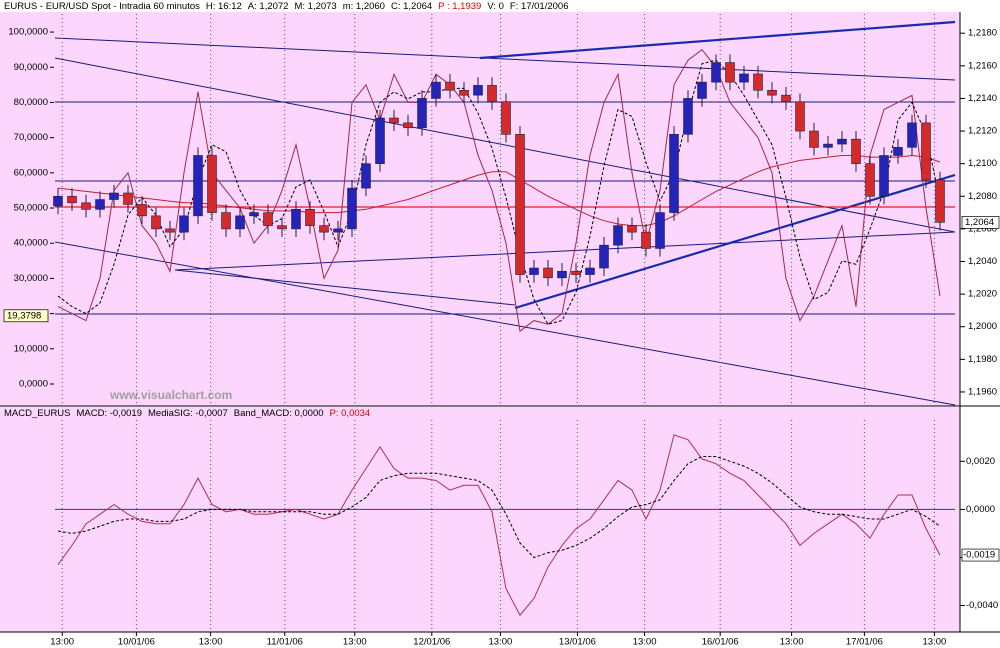  I want to click on y-tick-label: 0,0020, so click(980, 461).